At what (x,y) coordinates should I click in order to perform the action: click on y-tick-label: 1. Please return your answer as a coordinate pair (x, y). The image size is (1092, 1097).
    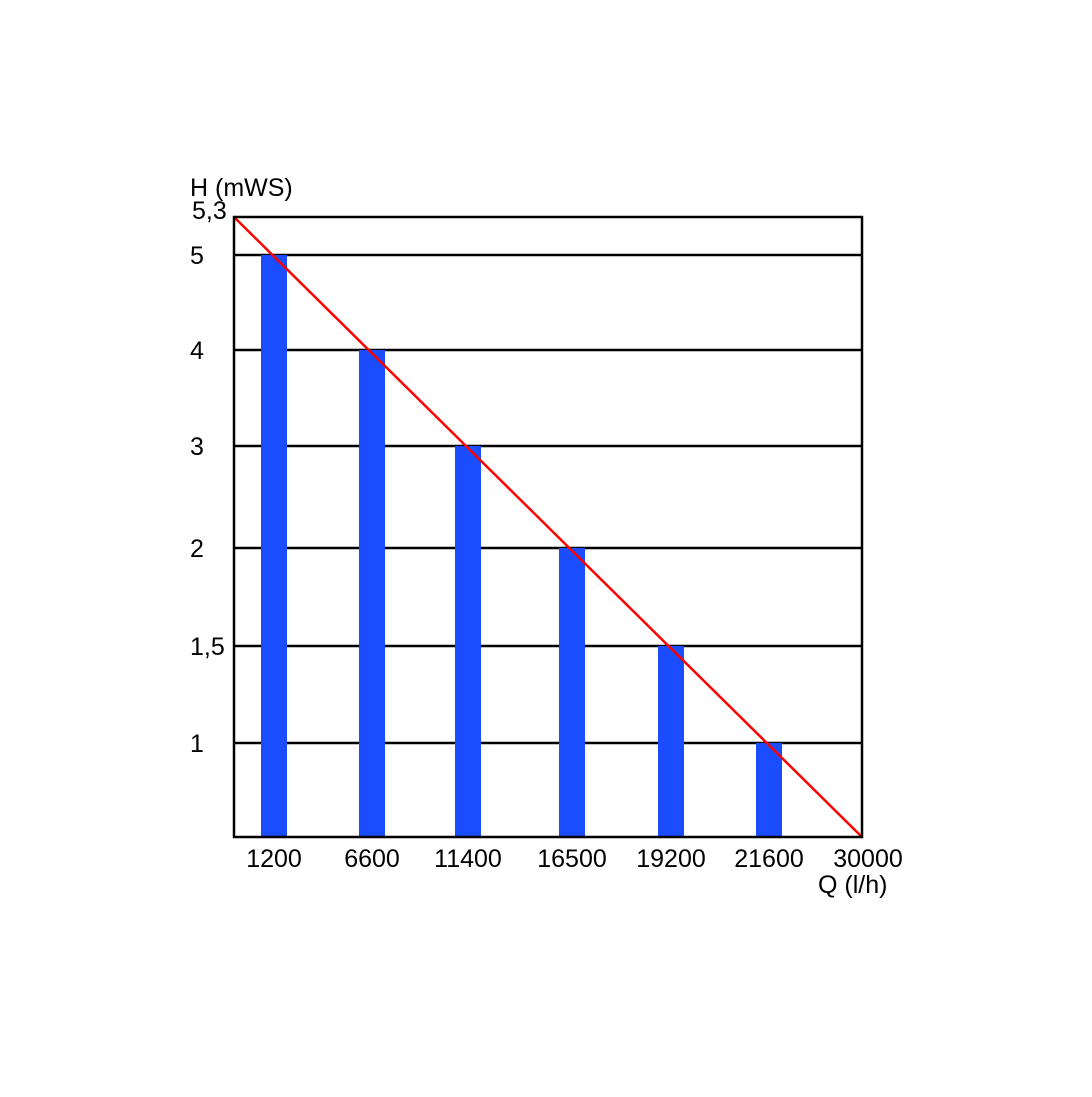
    Looking at the image, I should click on (197, 744).